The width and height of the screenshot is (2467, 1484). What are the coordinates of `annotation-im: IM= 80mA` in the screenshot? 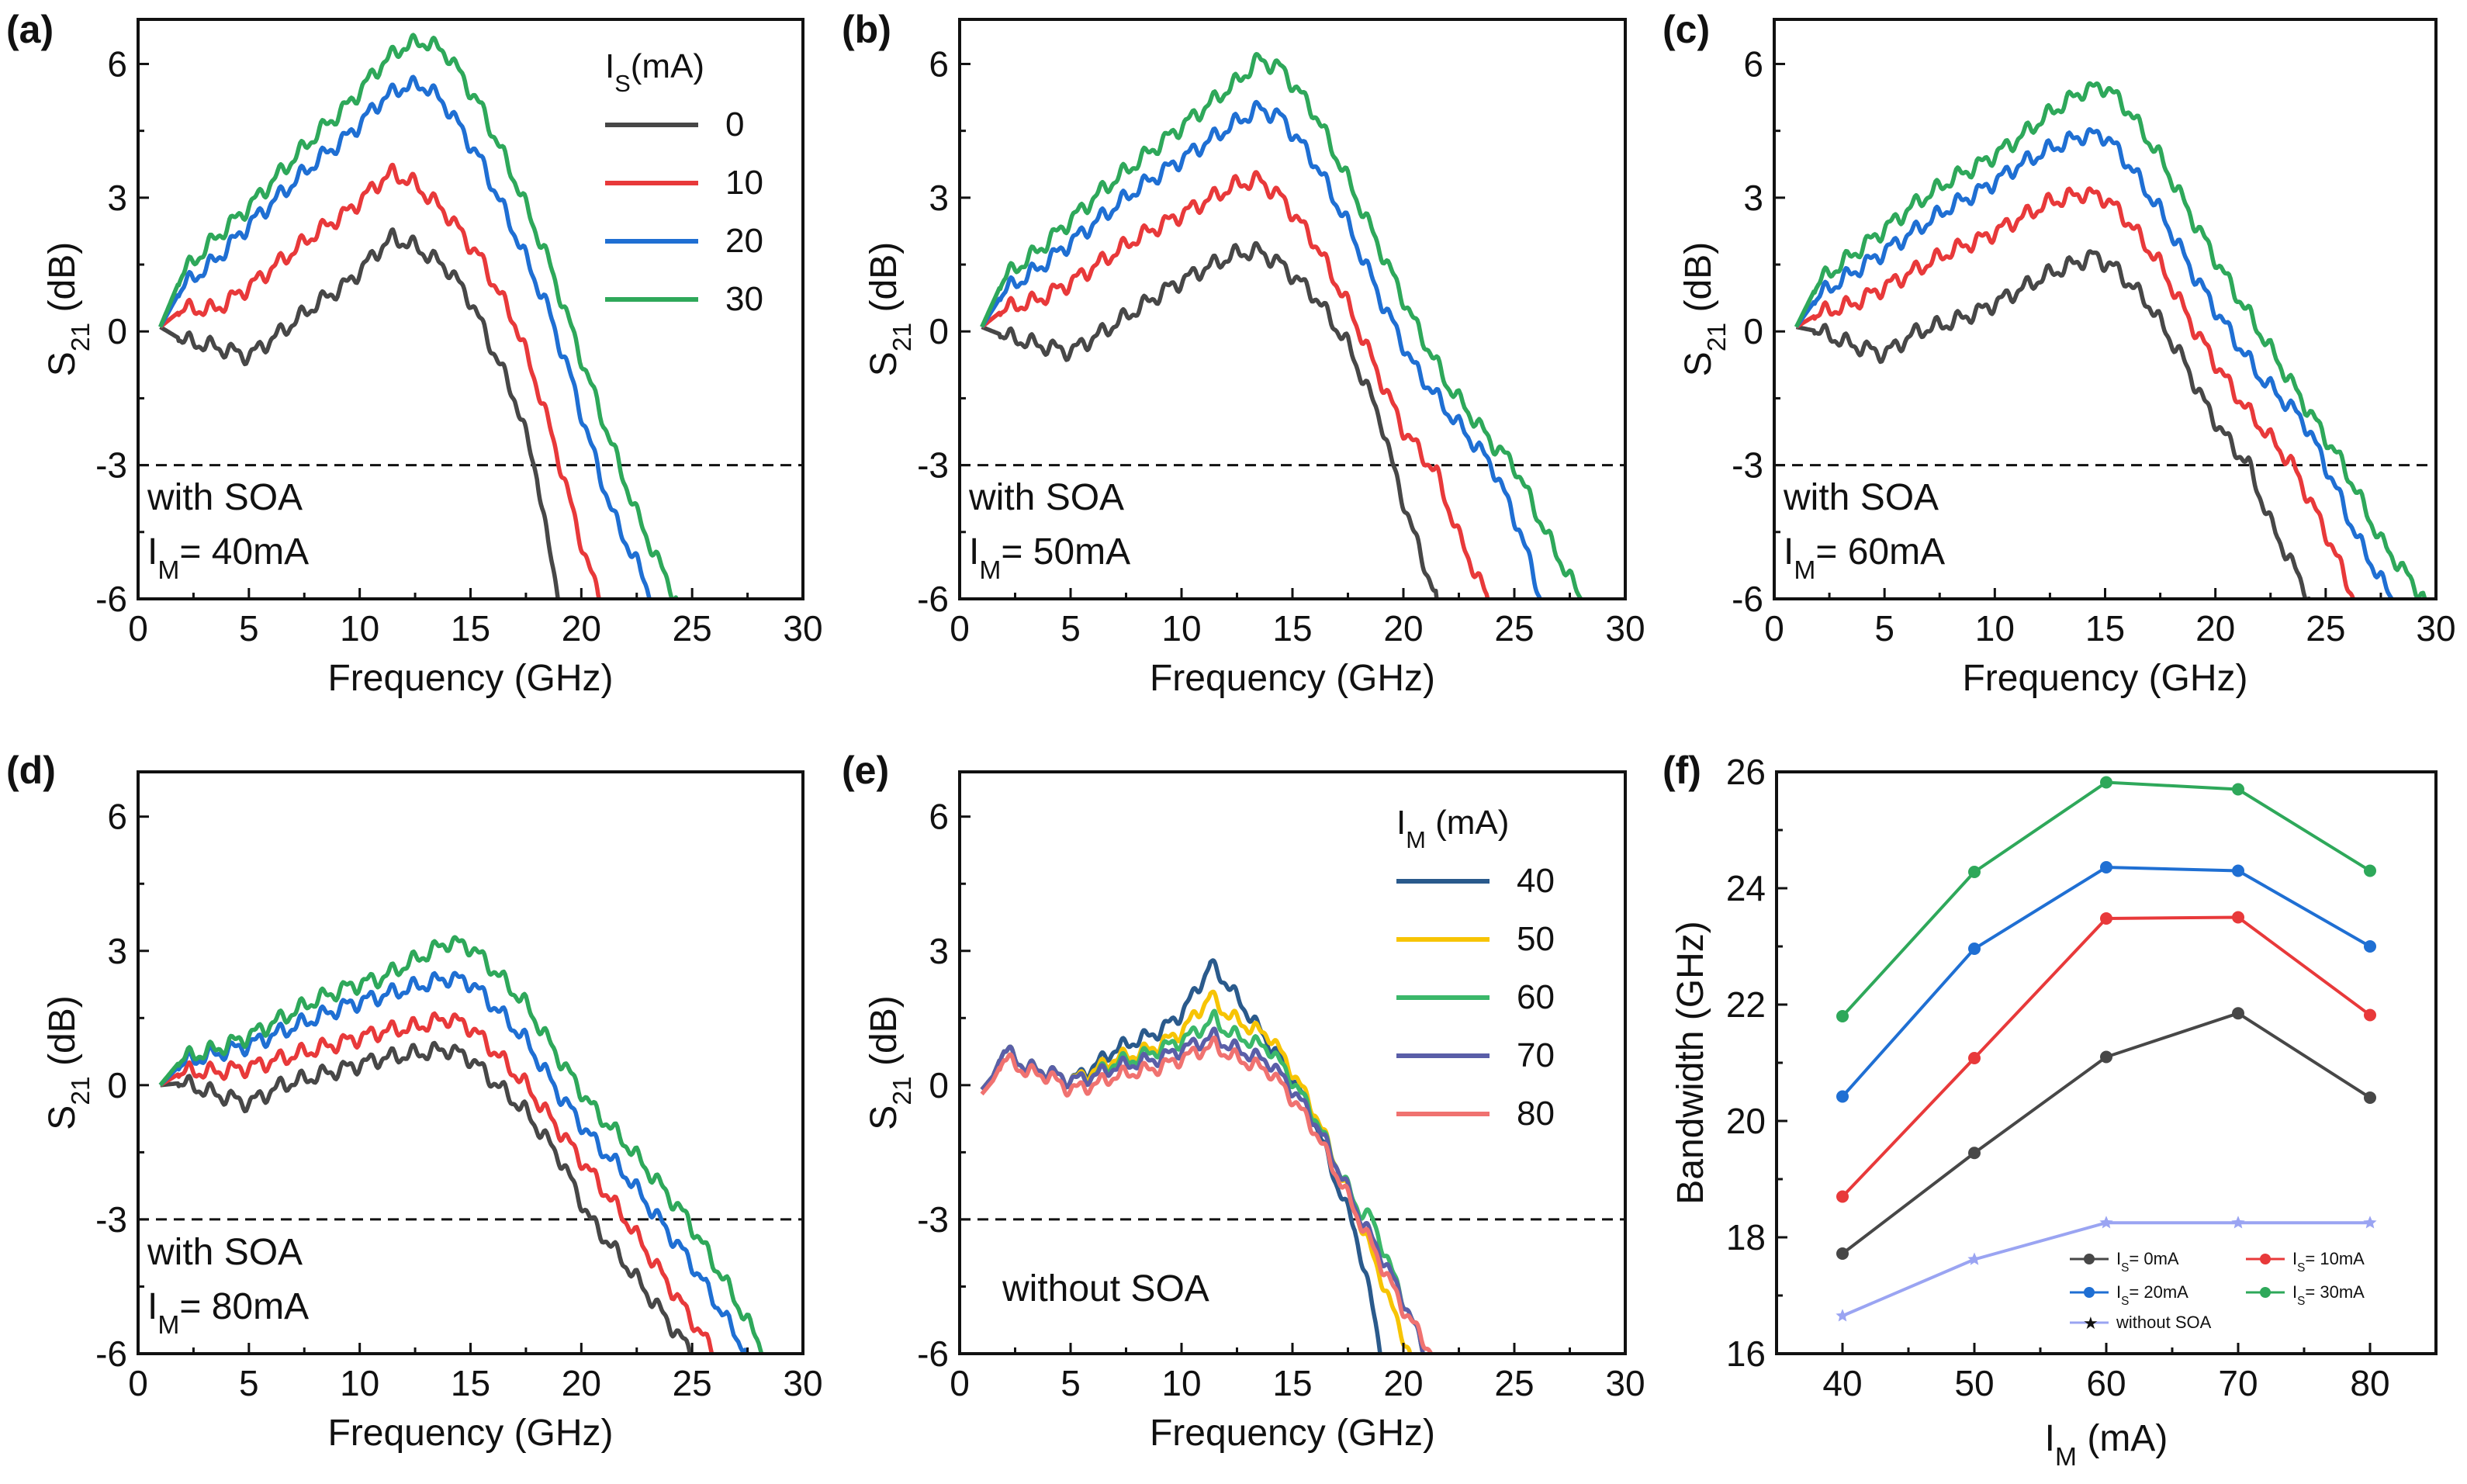 It's located at (228, 1313).